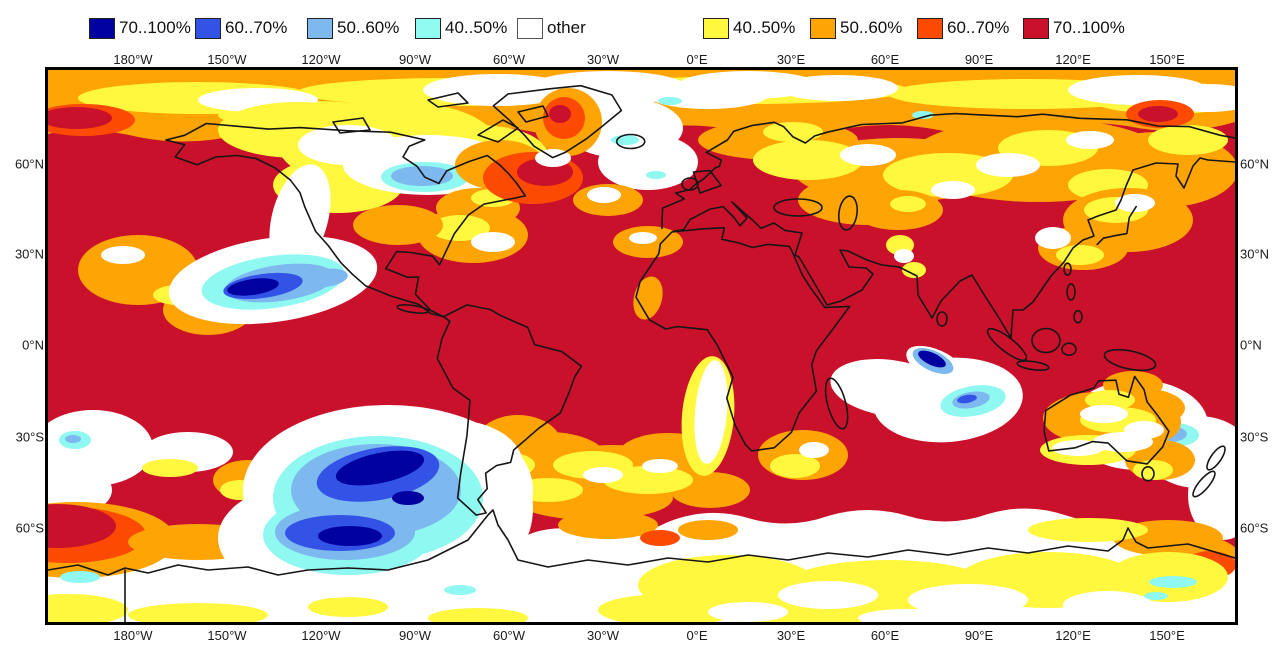  Describe the element at coordinates (791, 59) in the screenshot. I see `lon-tick-label: 30°E` at that location.